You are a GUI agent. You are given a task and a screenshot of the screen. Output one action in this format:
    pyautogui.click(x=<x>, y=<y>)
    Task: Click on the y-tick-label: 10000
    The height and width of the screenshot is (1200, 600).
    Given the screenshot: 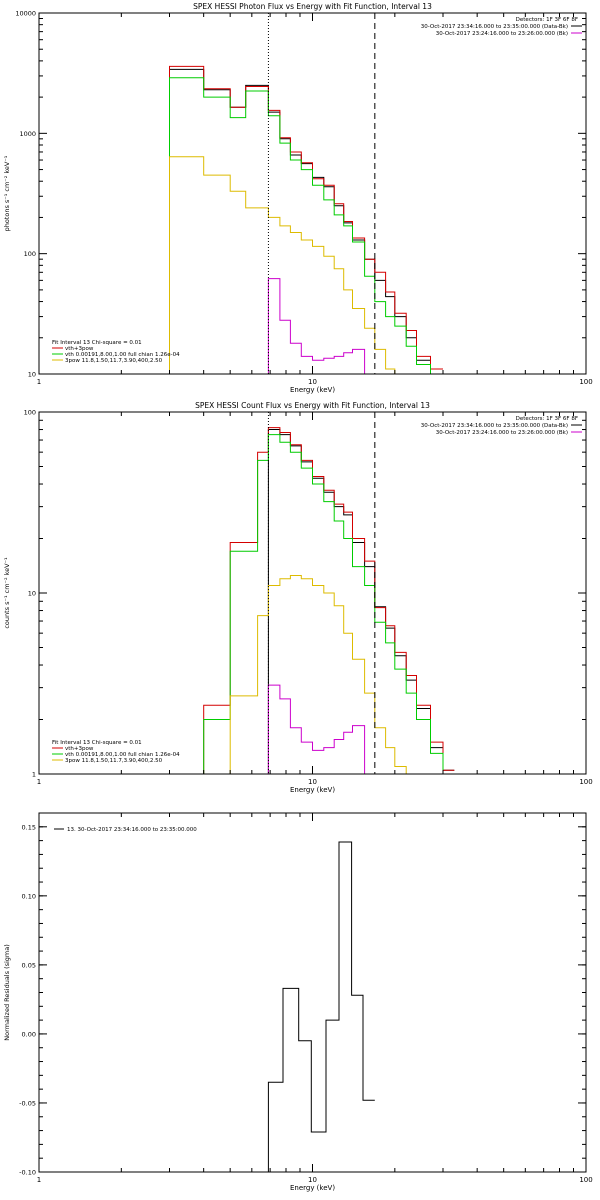 What is the action you would take?
    pyautogui.click(x=25, y=14)
    